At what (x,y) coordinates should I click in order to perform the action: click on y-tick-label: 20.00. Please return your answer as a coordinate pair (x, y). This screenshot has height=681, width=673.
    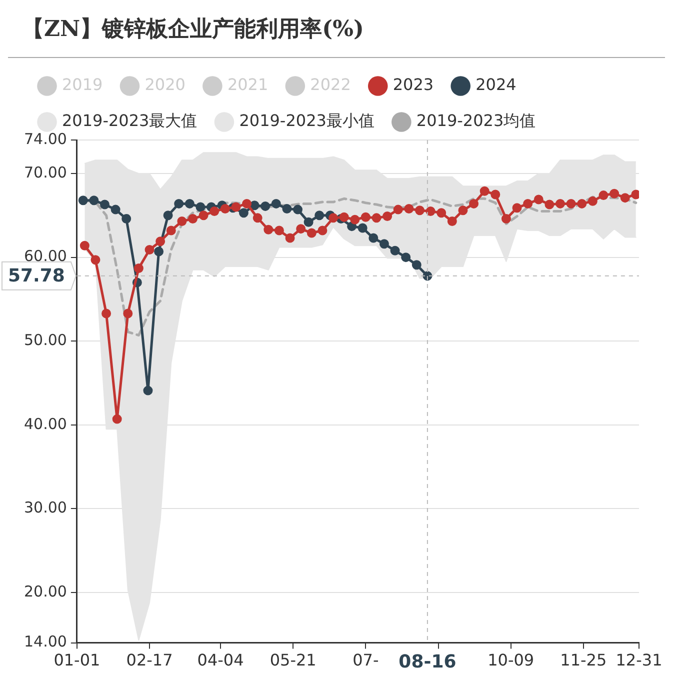
    Looking at the image, I should click on (45, 591).